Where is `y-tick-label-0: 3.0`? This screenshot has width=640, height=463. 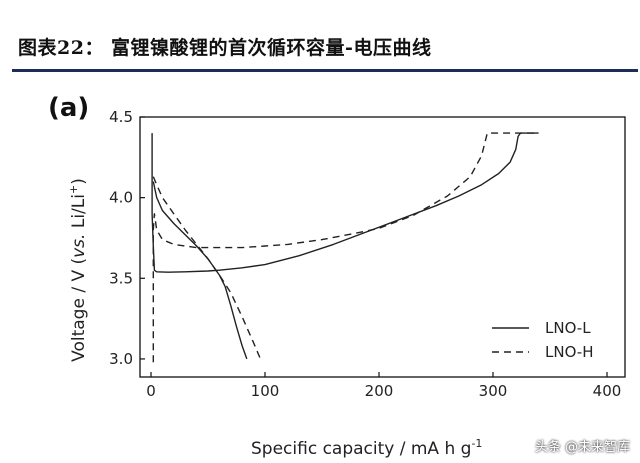 y-tick-label-0: 3.0 is located at coordinates (121, 359).